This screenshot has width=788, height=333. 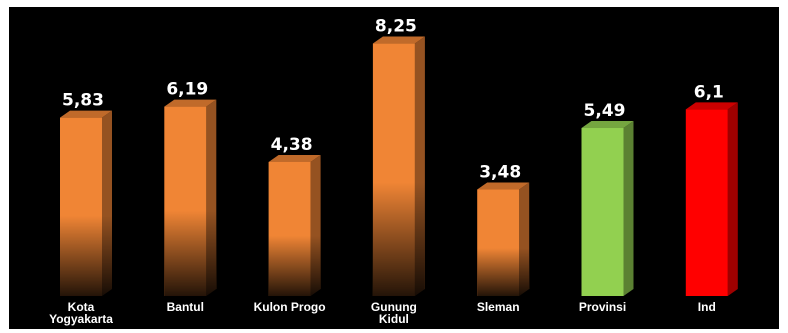 What do you see at coordinates (396, 27) in the screenshot?
I see `data-label: 8,25` at bounding box center [396, 27].